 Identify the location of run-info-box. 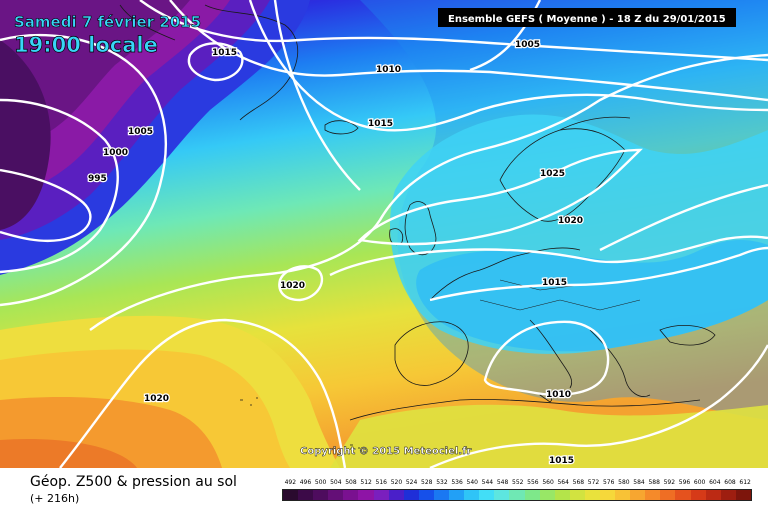
(587, 17).